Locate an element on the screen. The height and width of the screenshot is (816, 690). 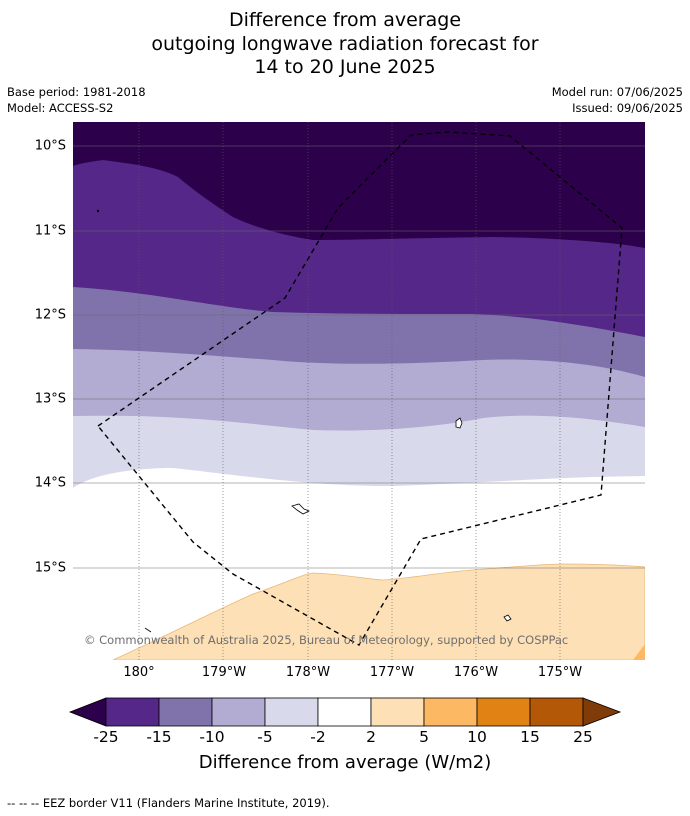
colorbar-tick: -2 is located at coordinates (318, 737).